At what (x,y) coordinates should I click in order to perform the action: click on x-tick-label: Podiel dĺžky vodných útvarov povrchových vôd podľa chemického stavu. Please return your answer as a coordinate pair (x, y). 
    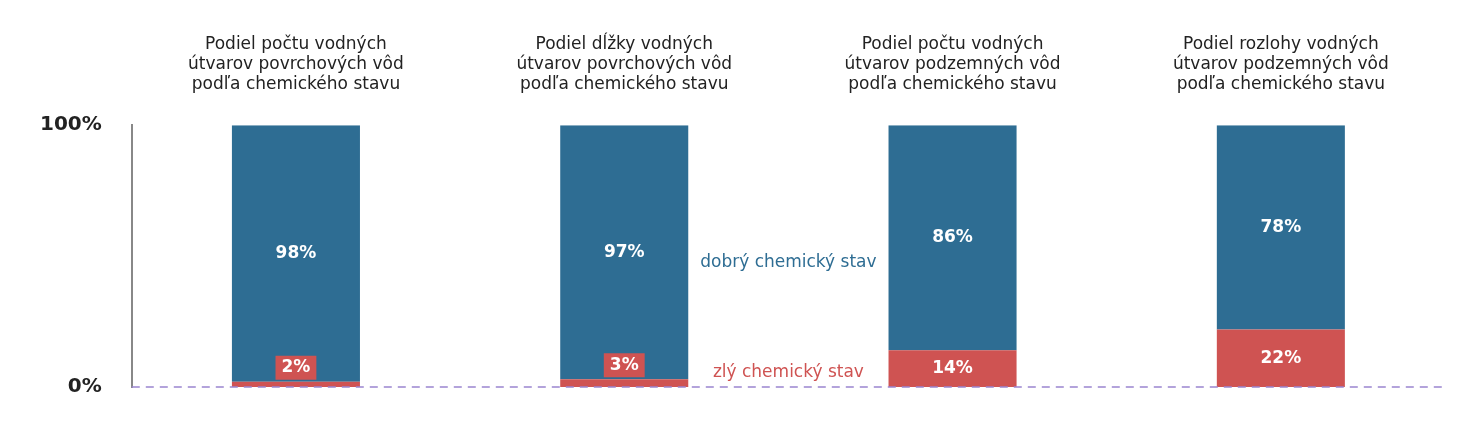
    Looking at the image, I should click on (624, 62).